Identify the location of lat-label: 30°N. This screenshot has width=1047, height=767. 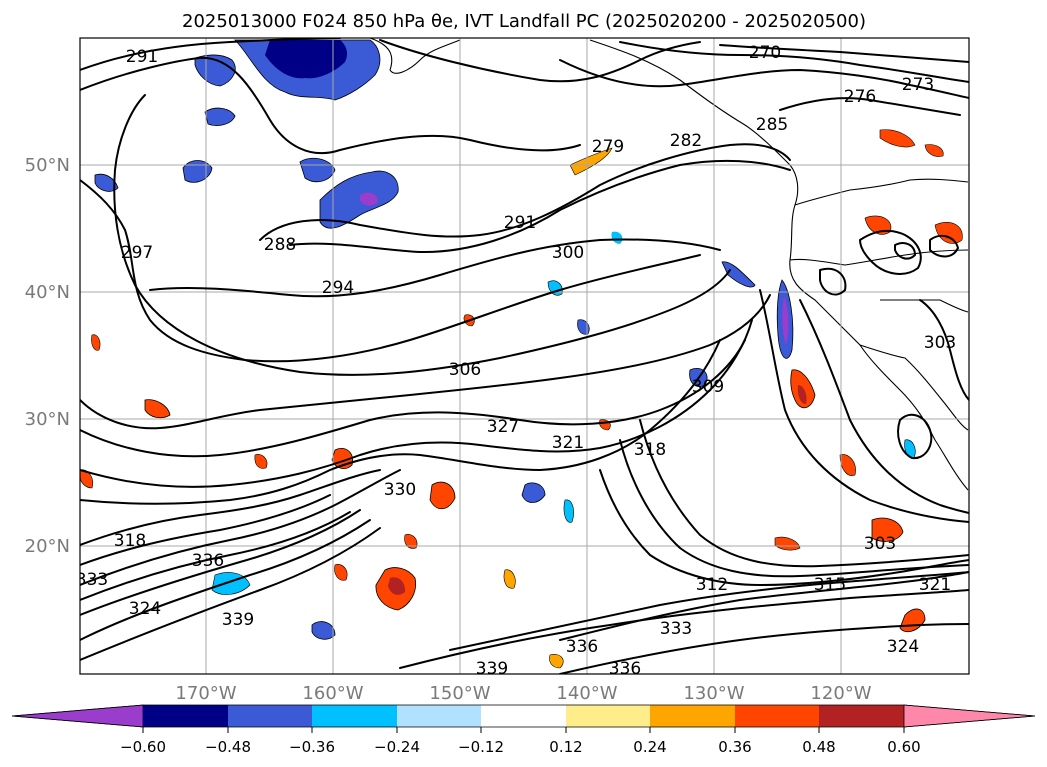
(47, 419).